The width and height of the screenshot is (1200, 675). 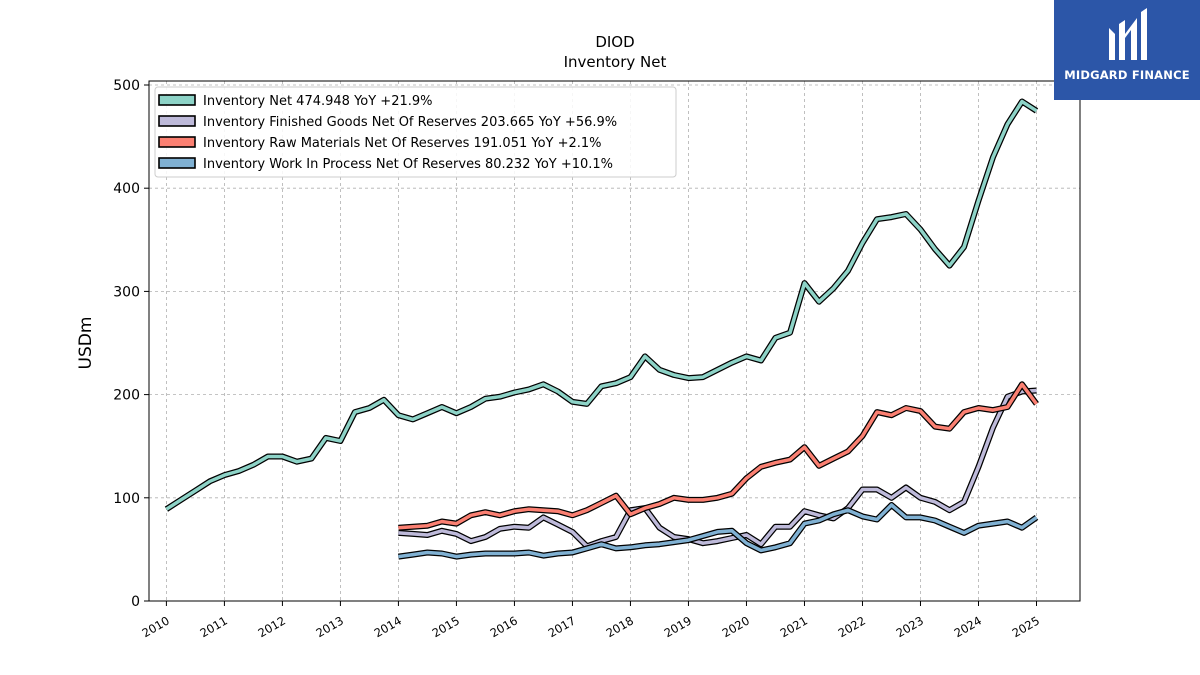 I want to click on legend-box, so click(x=415, y=132).